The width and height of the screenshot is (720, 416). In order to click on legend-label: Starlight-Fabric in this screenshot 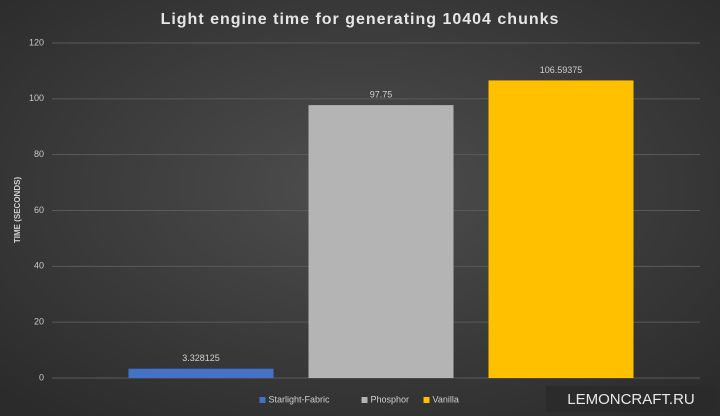, I will do `click(300, 399)`.